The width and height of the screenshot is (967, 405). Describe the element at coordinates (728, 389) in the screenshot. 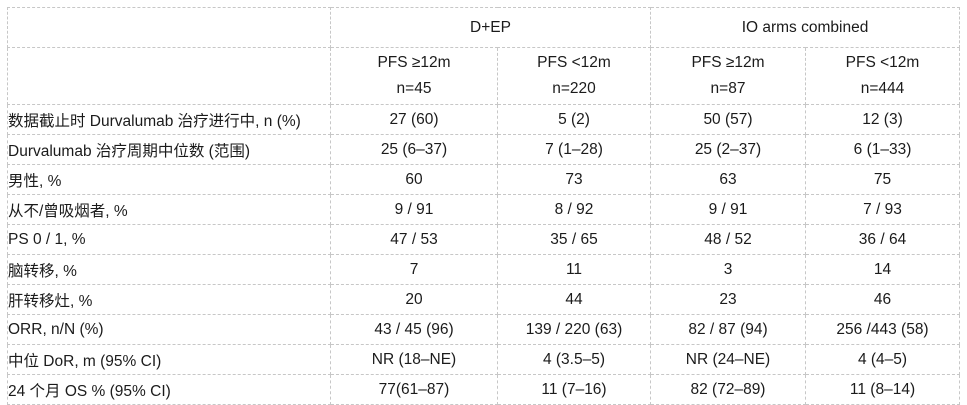

I see `table-cell: 82 (72–89)` at that location.